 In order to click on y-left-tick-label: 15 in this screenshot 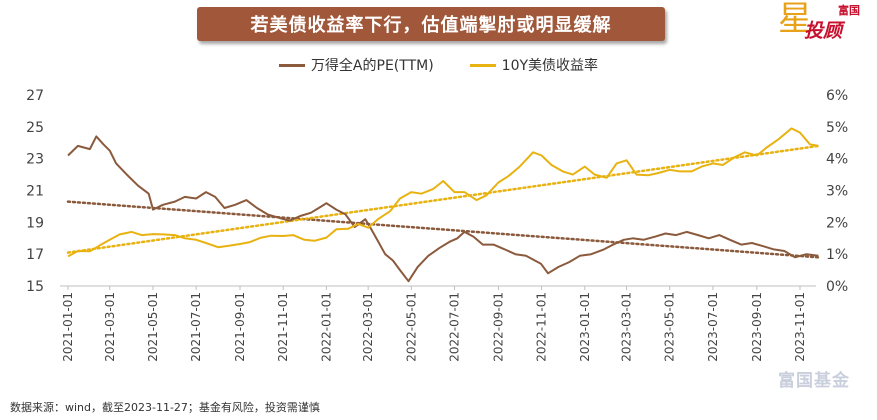, I will do `click(35, 287)`.